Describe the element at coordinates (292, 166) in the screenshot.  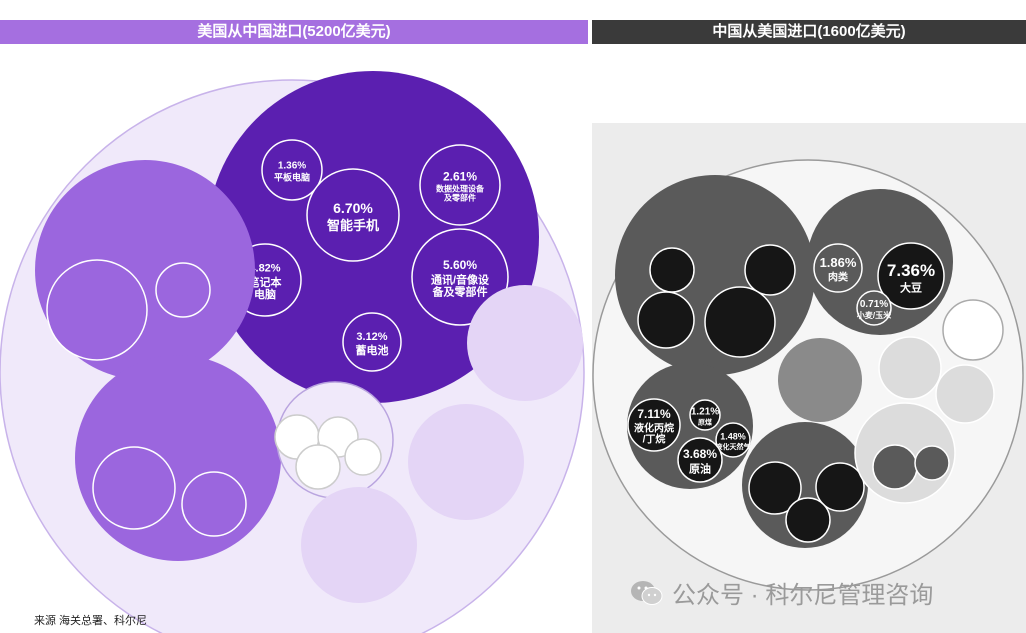
I see `bubble-平板电脑-value: 1.36%` at that location.